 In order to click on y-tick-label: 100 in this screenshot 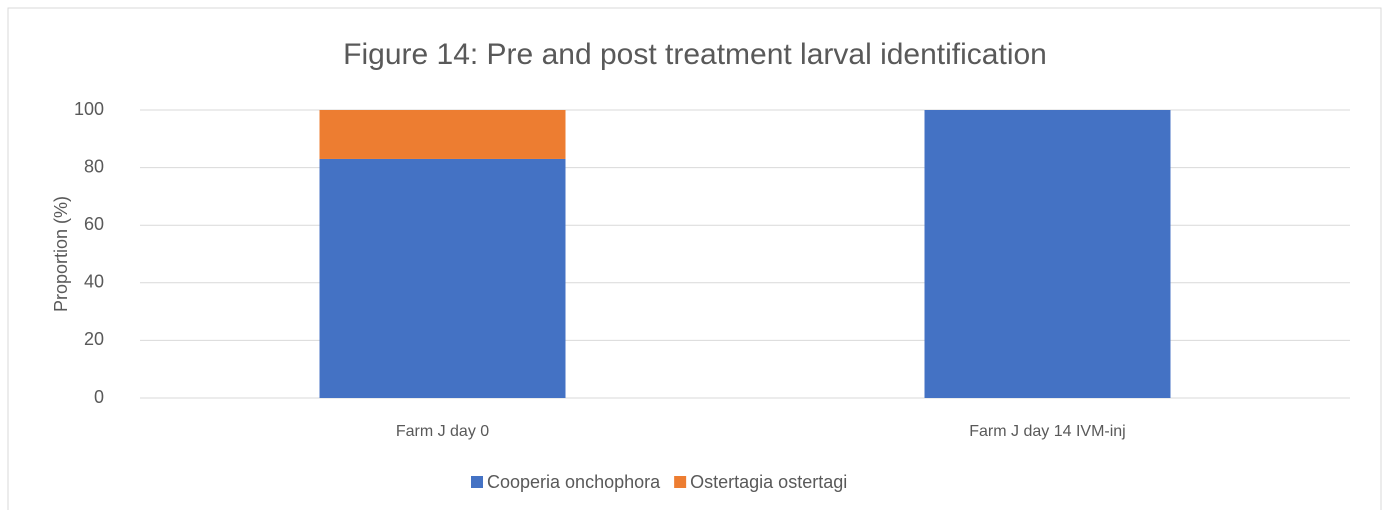, I will do `click(89, 109)`.